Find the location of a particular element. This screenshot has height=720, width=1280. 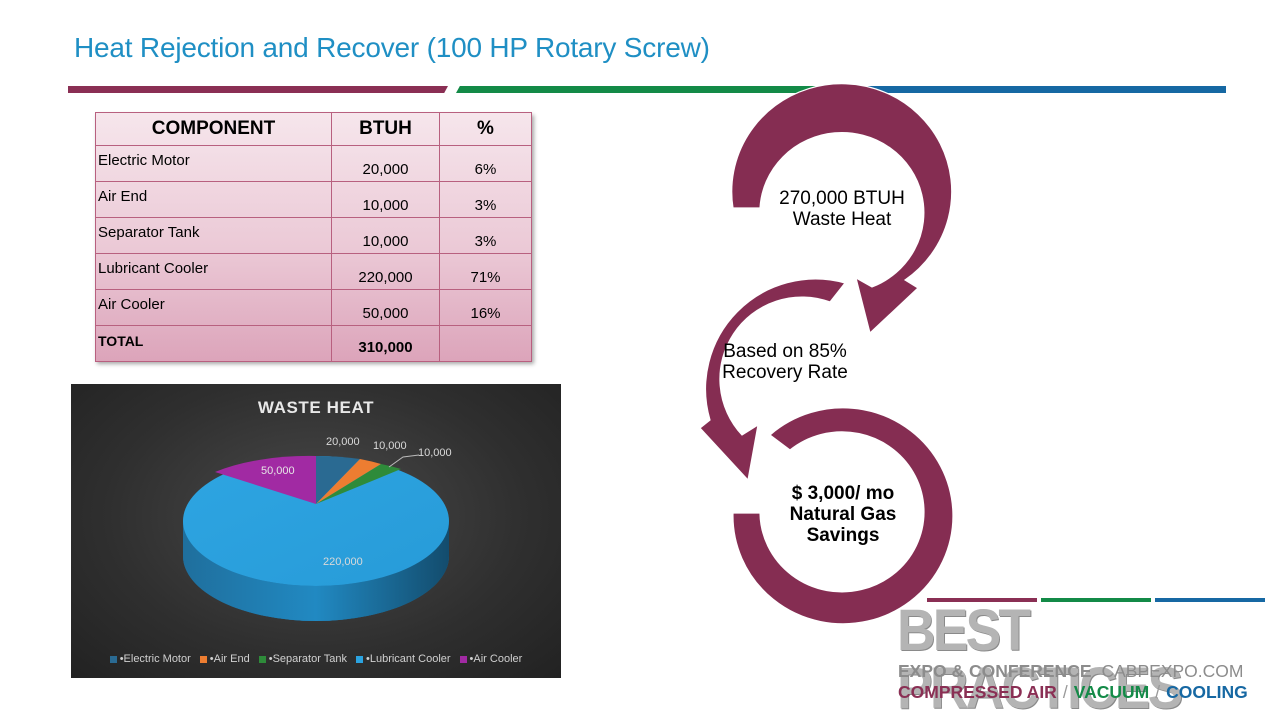

logo-cat-compressed-air: COMPRESSED AIR is located at coordinates (977, 692).